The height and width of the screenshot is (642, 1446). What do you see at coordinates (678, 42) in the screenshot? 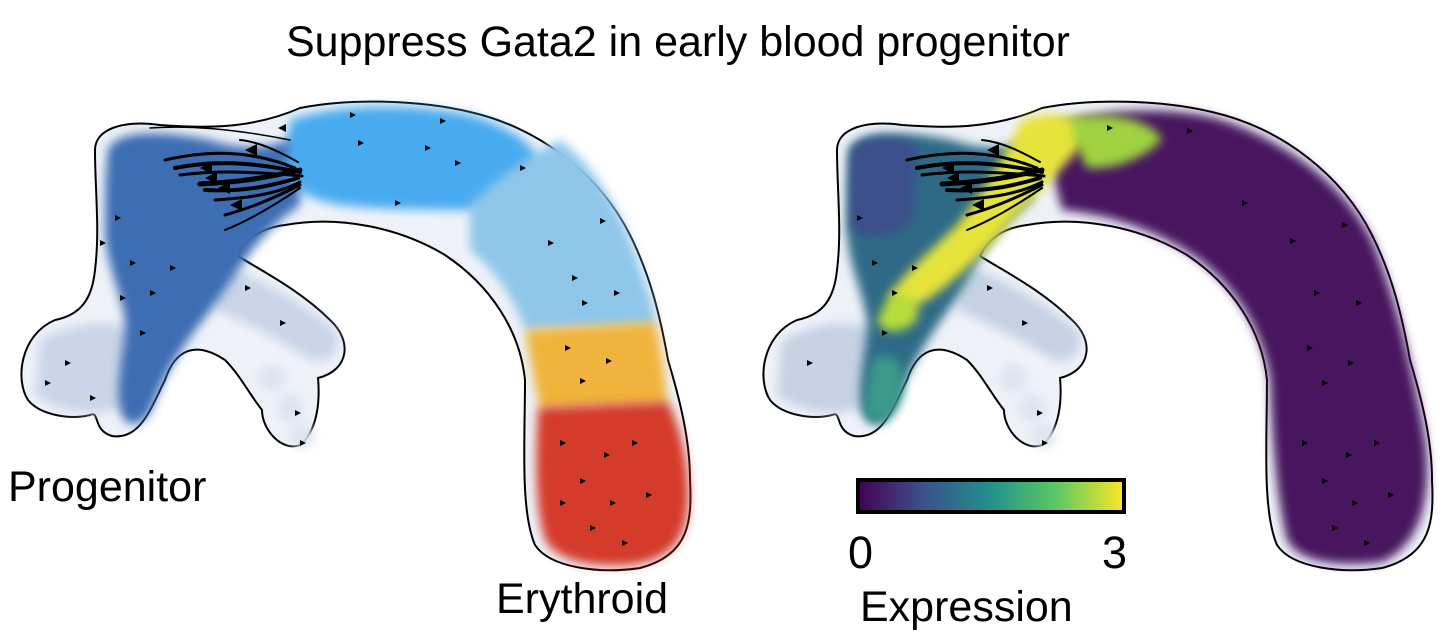
I see `figure-title: Suppress Gata2 in early blood progenitor` at bounding box center [678, 42].